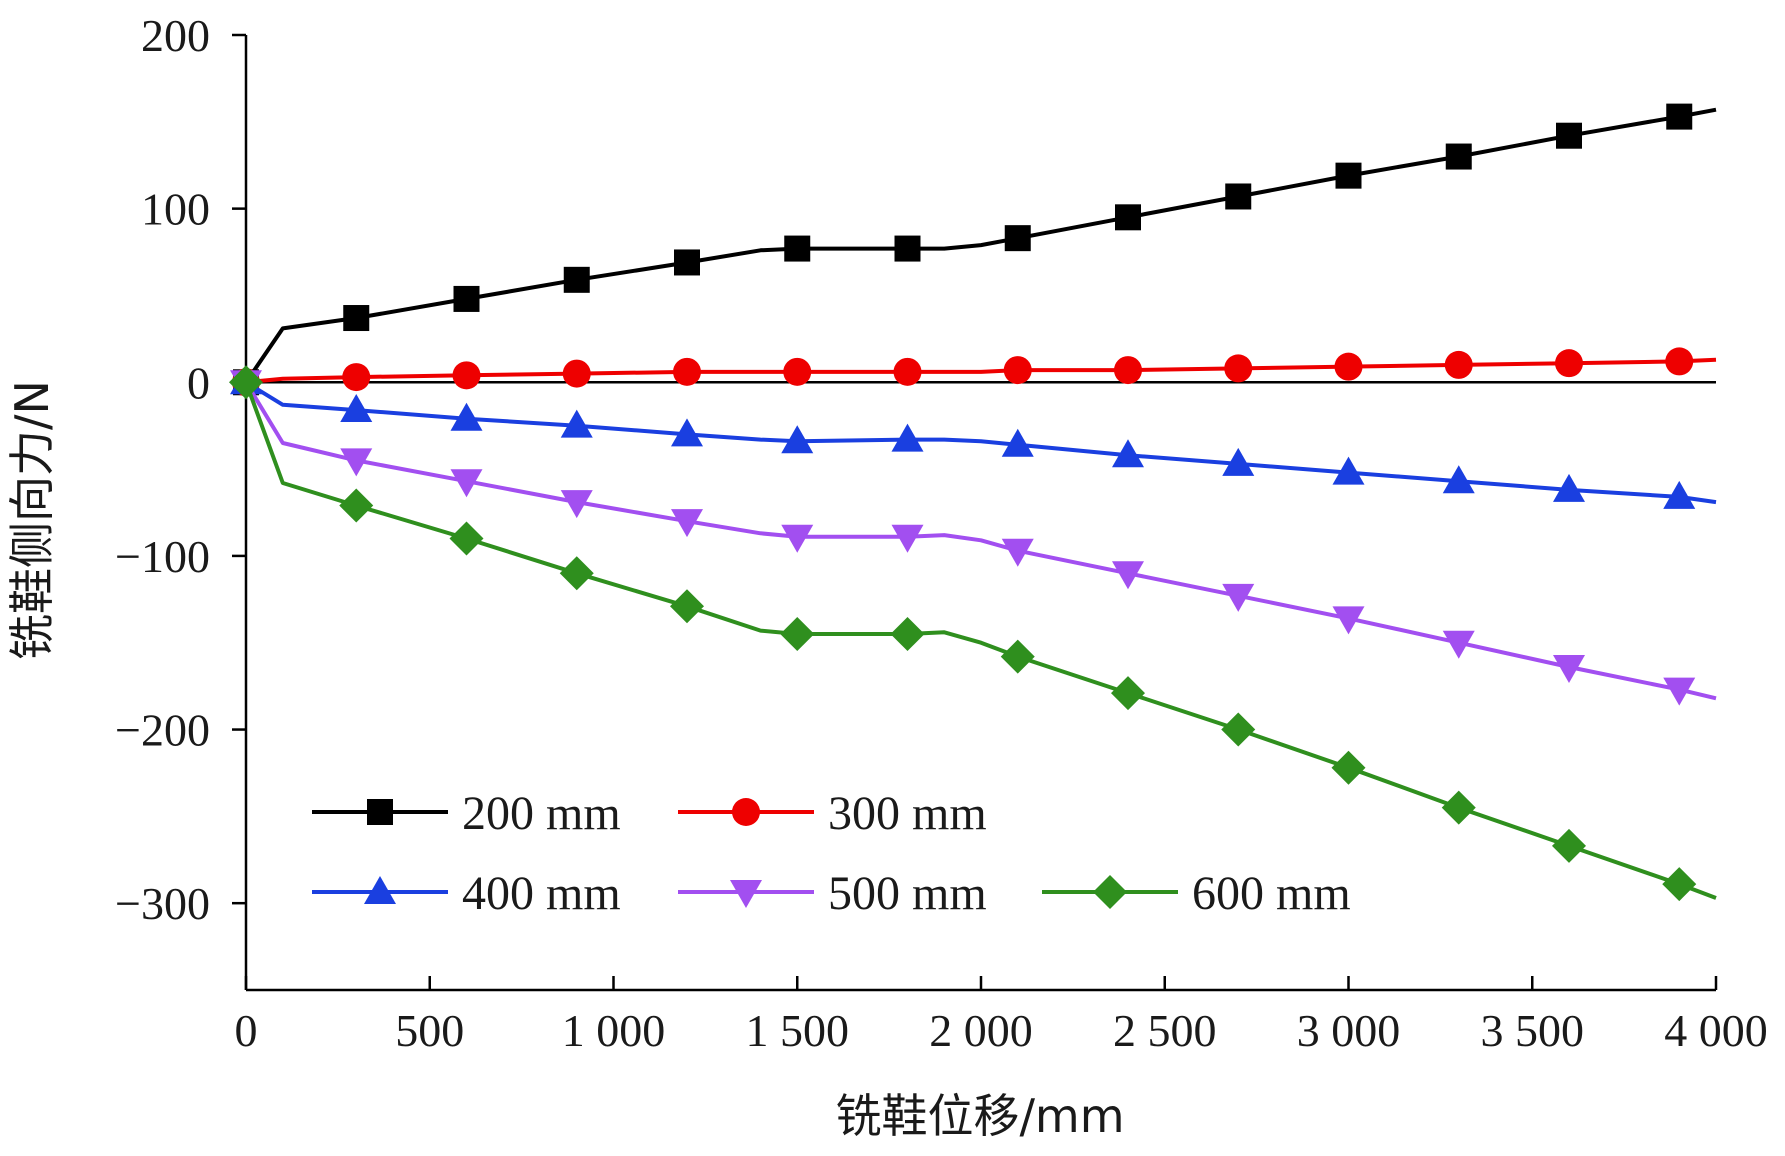 Image resolution: width=1785 pixels, height=1156 pixels. Describe the element at coordinates (541, 893) in the screenshot. I see `legend-label: 400 mm` at that location.